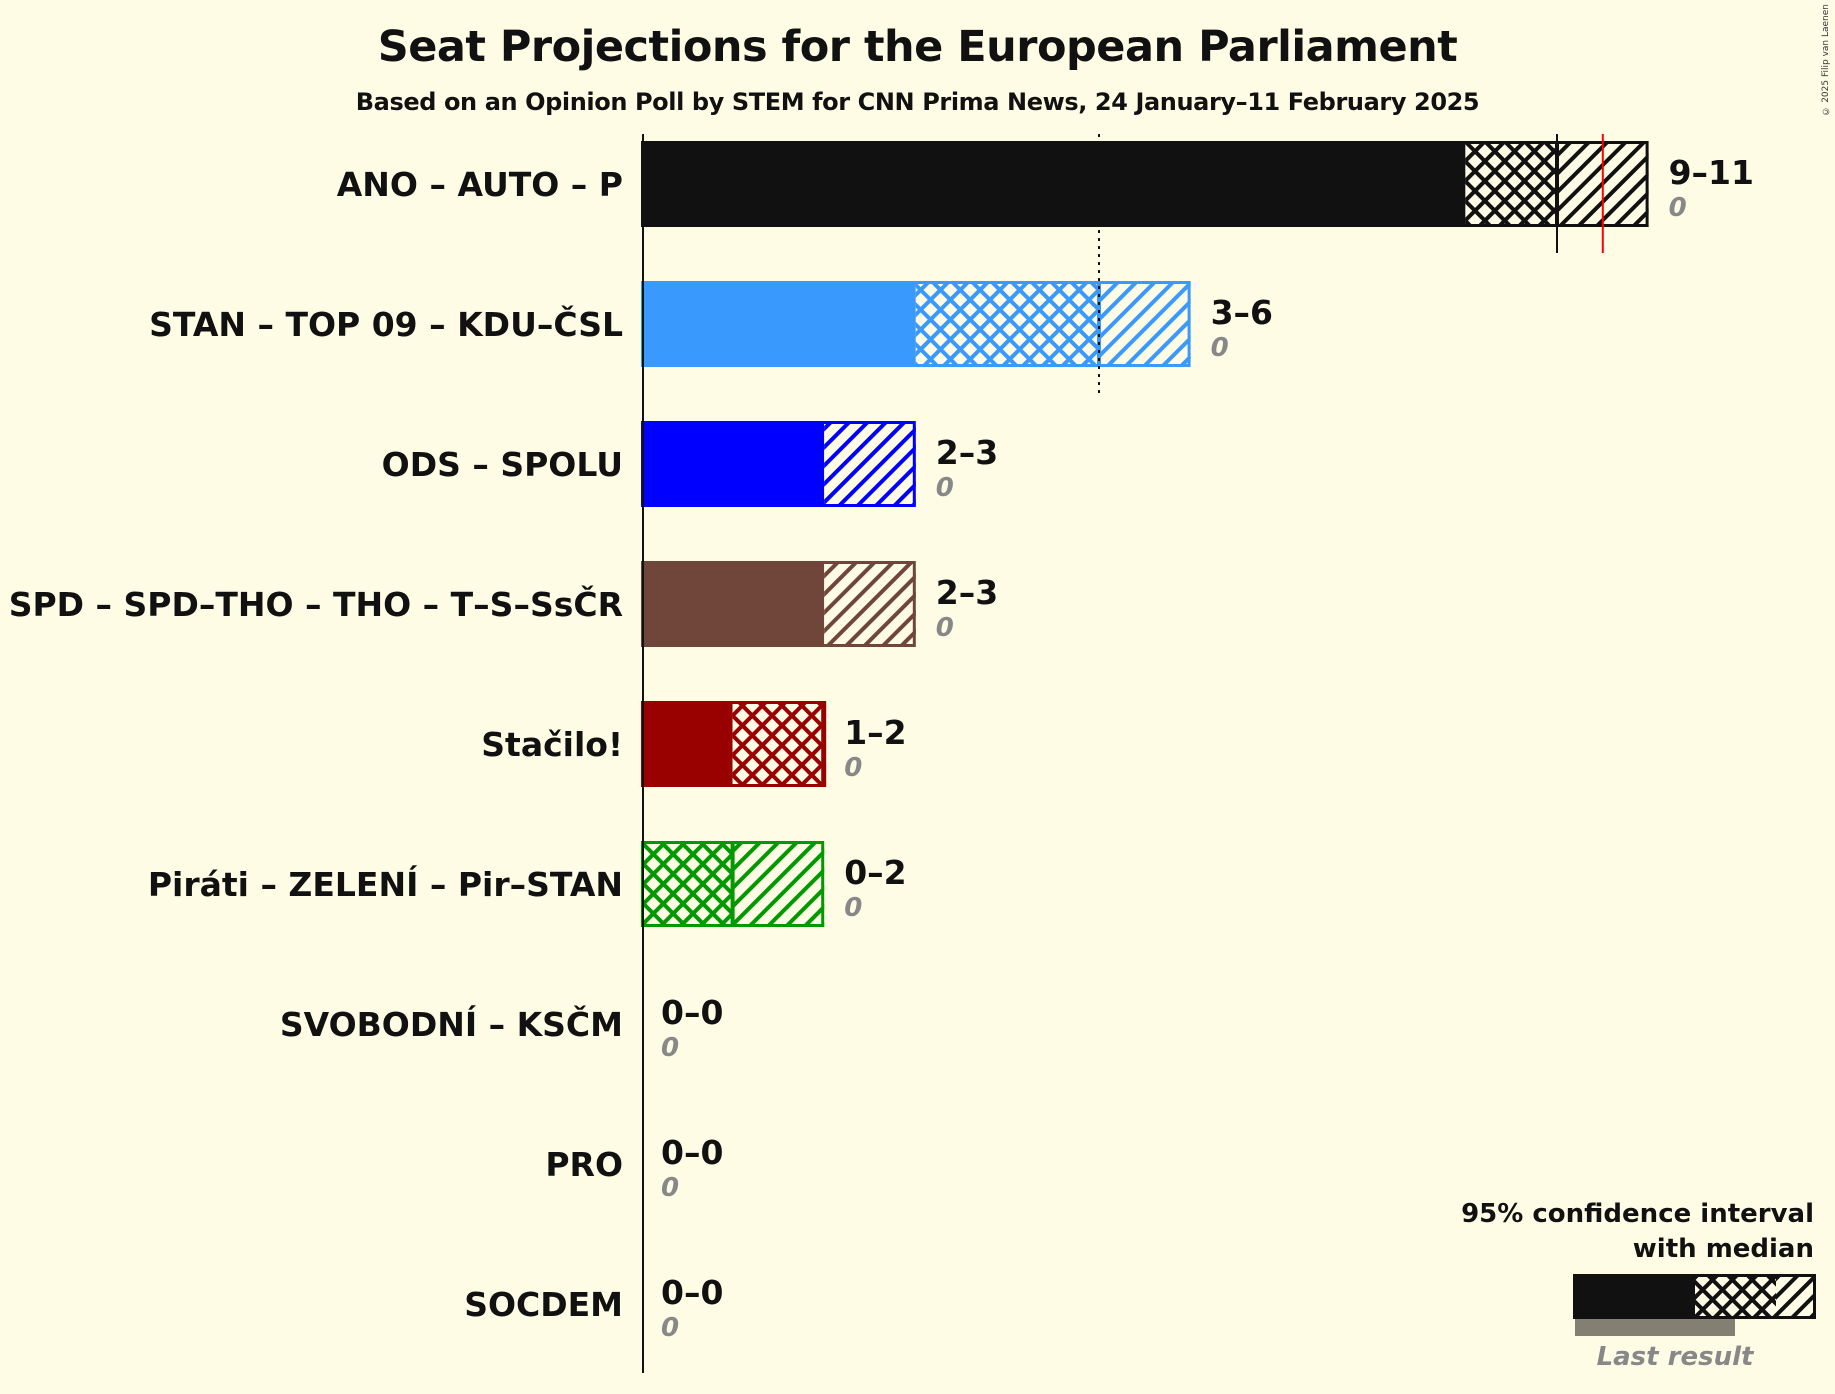 This screenshot has height=1394, width=1835. Describe the element at coordinates (875, 732) in the screenshot. I see `seat-range-label: 1–2` at that location.